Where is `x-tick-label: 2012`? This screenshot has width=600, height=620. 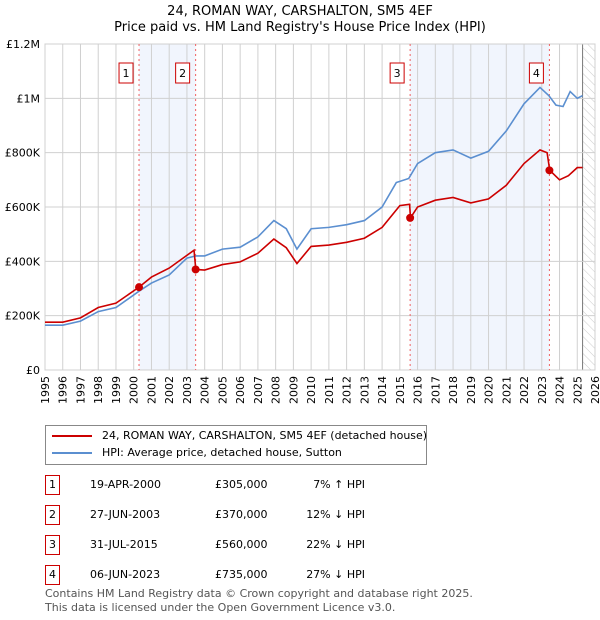
x-tick-label: 2012 is located at coordinates (347, 390).